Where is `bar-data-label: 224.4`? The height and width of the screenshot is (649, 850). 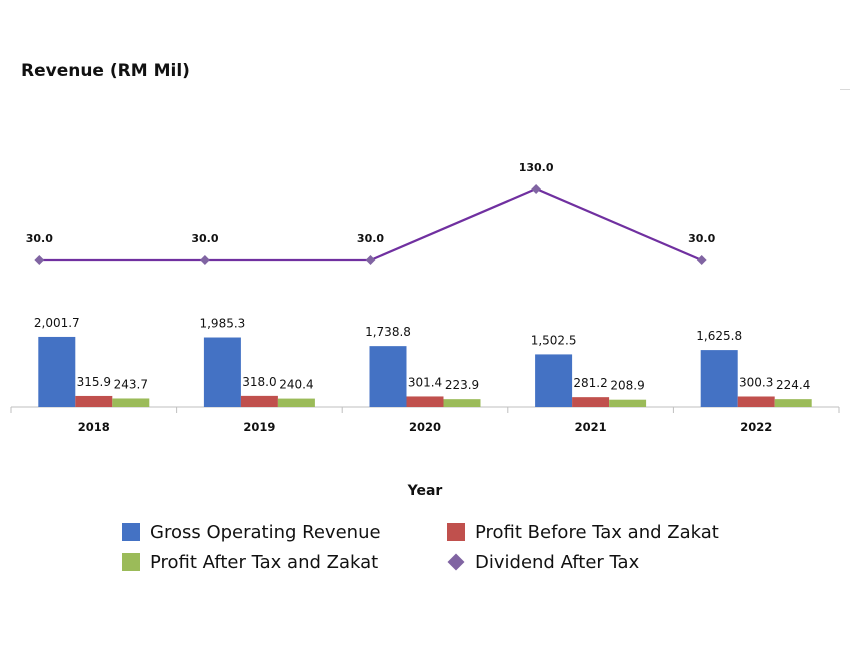
bar-data-label: 224.4 is located at coordinates (793, 385).